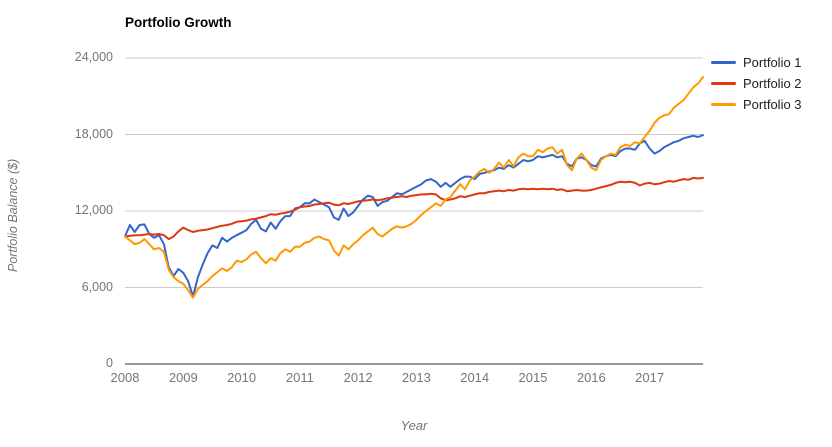 This screenshot has width=832, height=447. I want to click on y-tick-label: 12,000, so click(93, 210).